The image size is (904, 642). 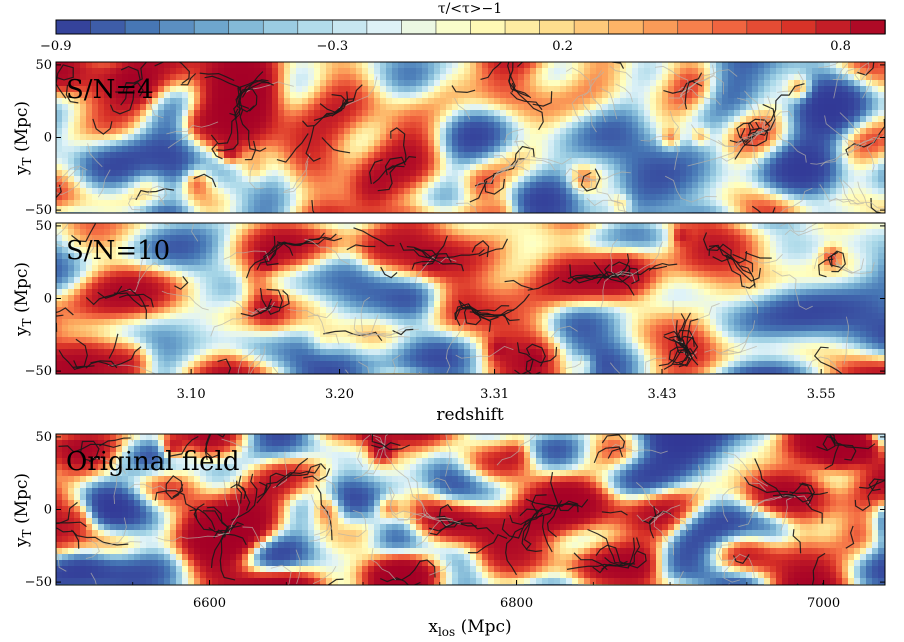 I want to click on colorbar-bin, so click(x=488, y=27).